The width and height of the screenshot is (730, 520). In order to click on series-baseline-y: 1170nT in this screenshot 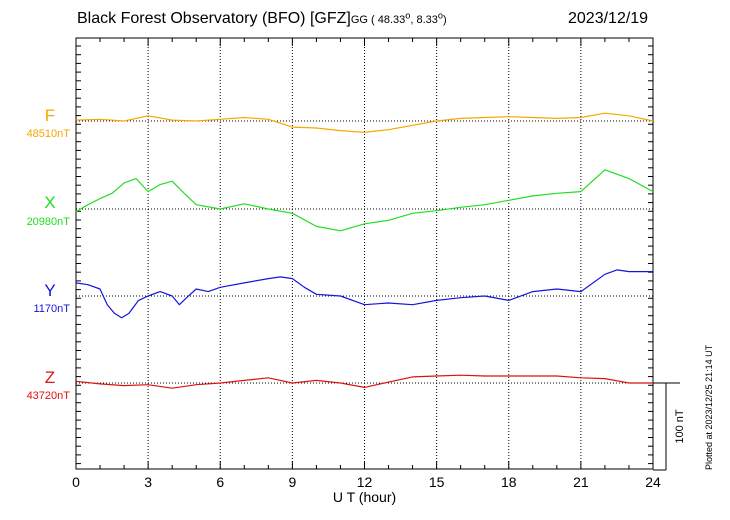, I will do `click(52, 309)`.